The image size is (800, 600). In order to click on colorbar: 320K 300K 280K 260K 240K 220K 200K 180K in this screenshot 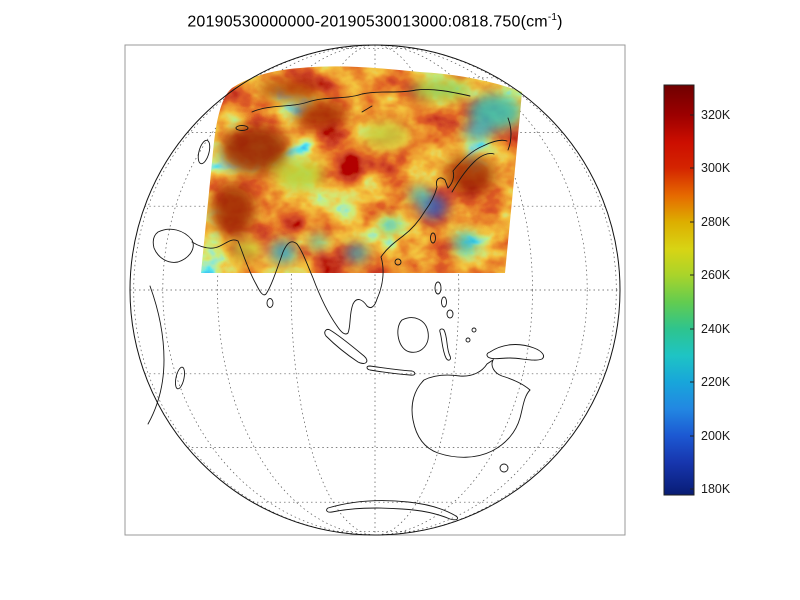, I will do `click(697, 290)`.